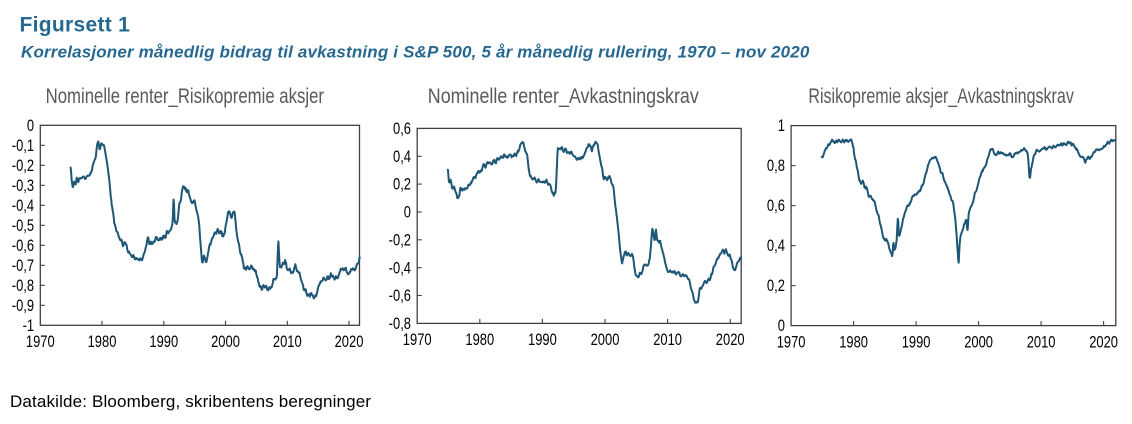 Image resolution: width=1132 pixels, height=424 pixels. What do you see at coordinates (23, 307) in the screenshot?
I see `svg-text: -0,9` at bounding box center [23, 307].